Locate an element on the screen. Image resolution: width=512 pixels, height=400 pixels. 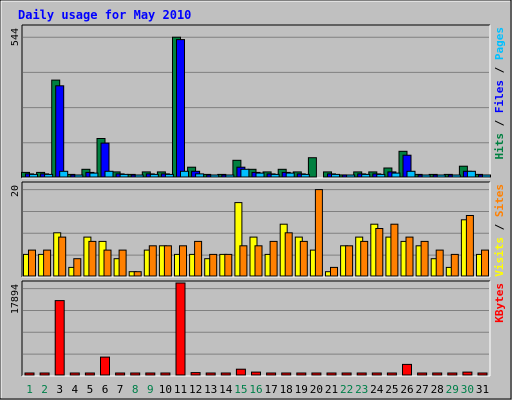
day-label: 31 is located at coordinates (482, 389).